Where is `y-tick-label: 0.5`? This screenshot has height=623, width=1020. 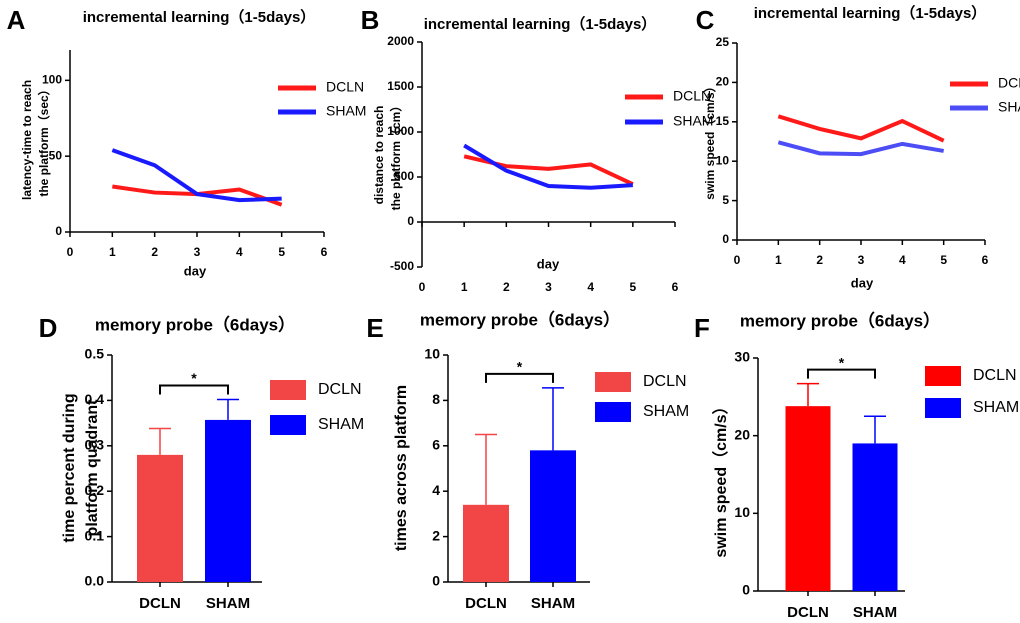 y-tick-label: 0.5 is located at coordinates (95, 354).